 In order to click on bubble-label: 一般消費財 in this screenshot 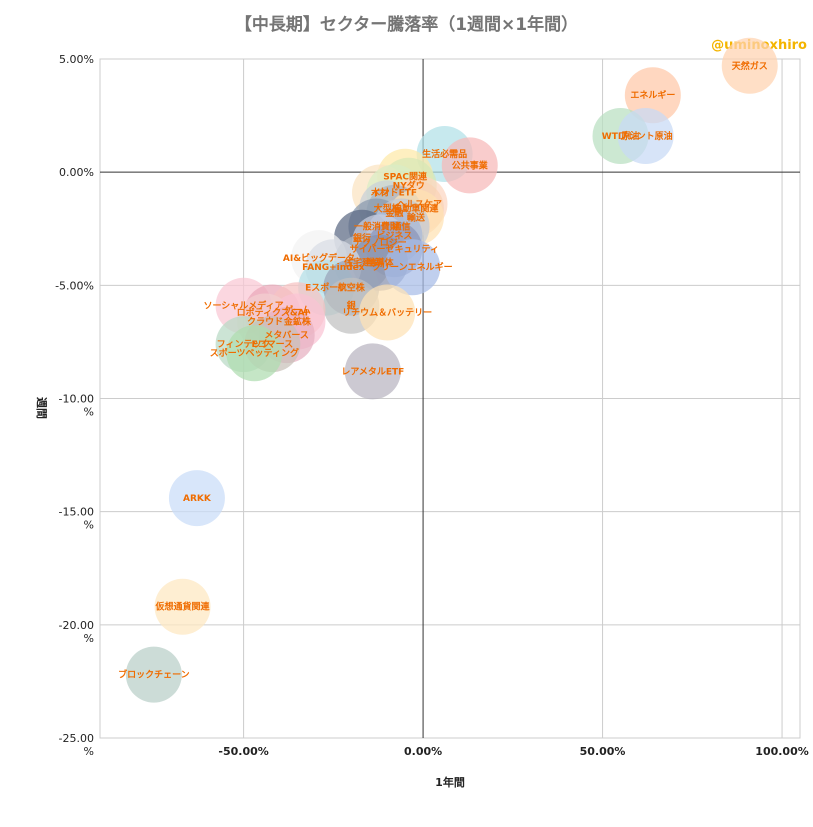, I will do `click(376, 226)`.